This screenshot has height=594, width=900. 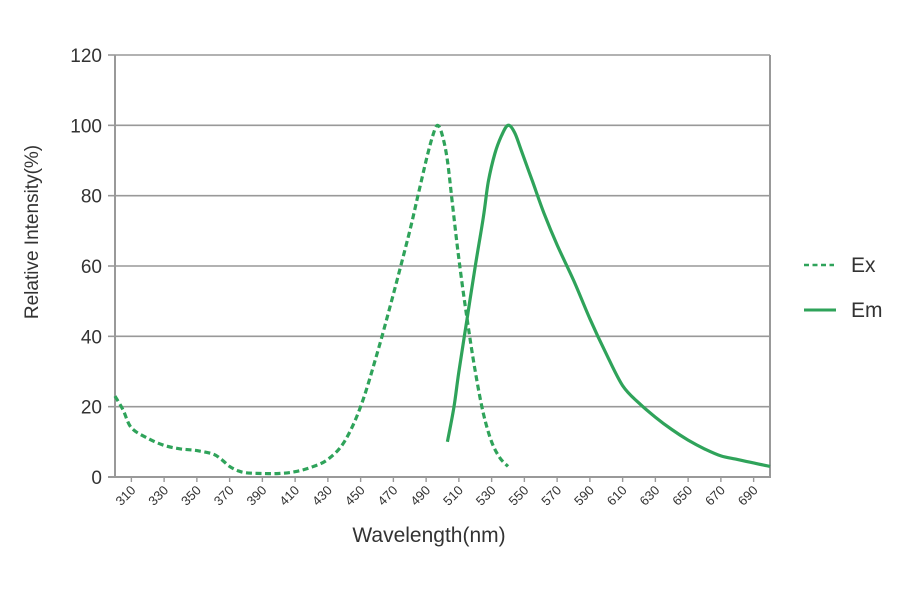 What do you see at coordinates (32, 232) in the screenshot?
I see `y-axis-label: Relative Intensity(%)` at bounding box center [32, 232].